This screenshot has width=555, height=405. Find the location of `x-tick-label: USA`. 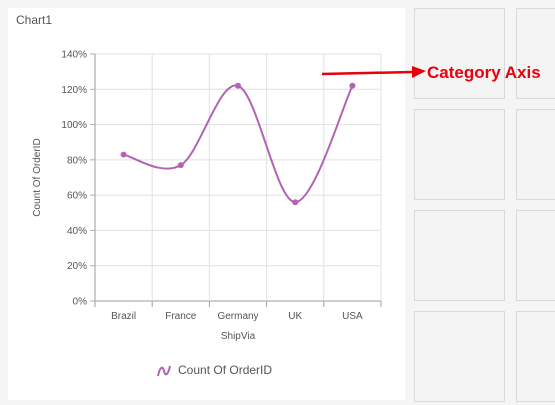

x-tick-label: USA is located at coordinates (352, 316).